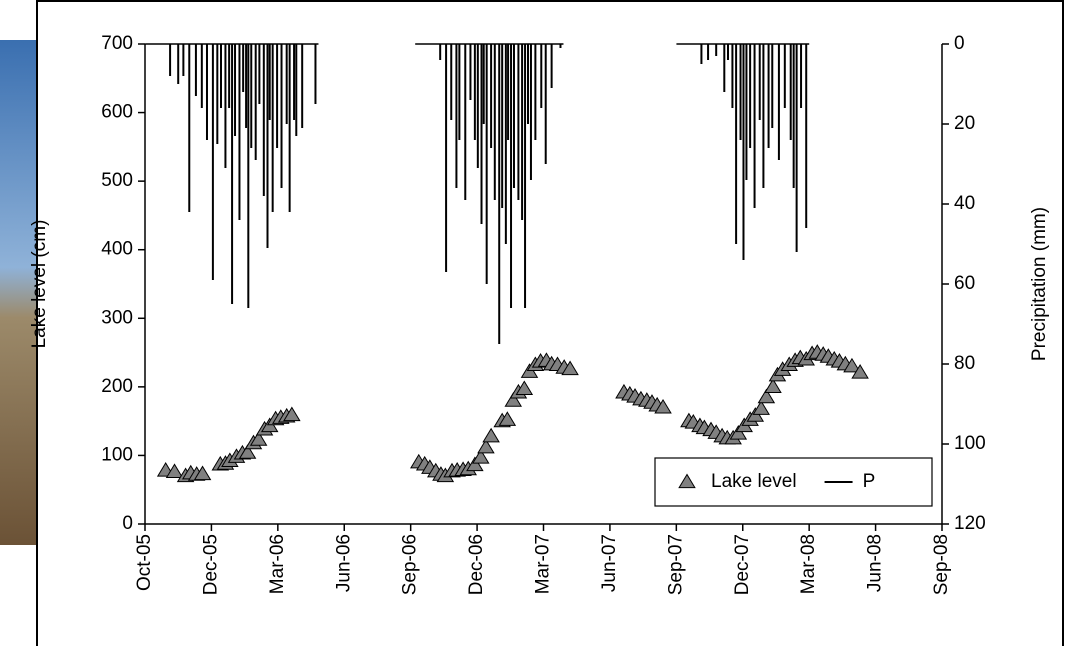 The height and width of the screenshot is (651, 1065). Describe the element at coordinates (127, 523) in the screenshot. I see `y-tick-label: 0` at that location.